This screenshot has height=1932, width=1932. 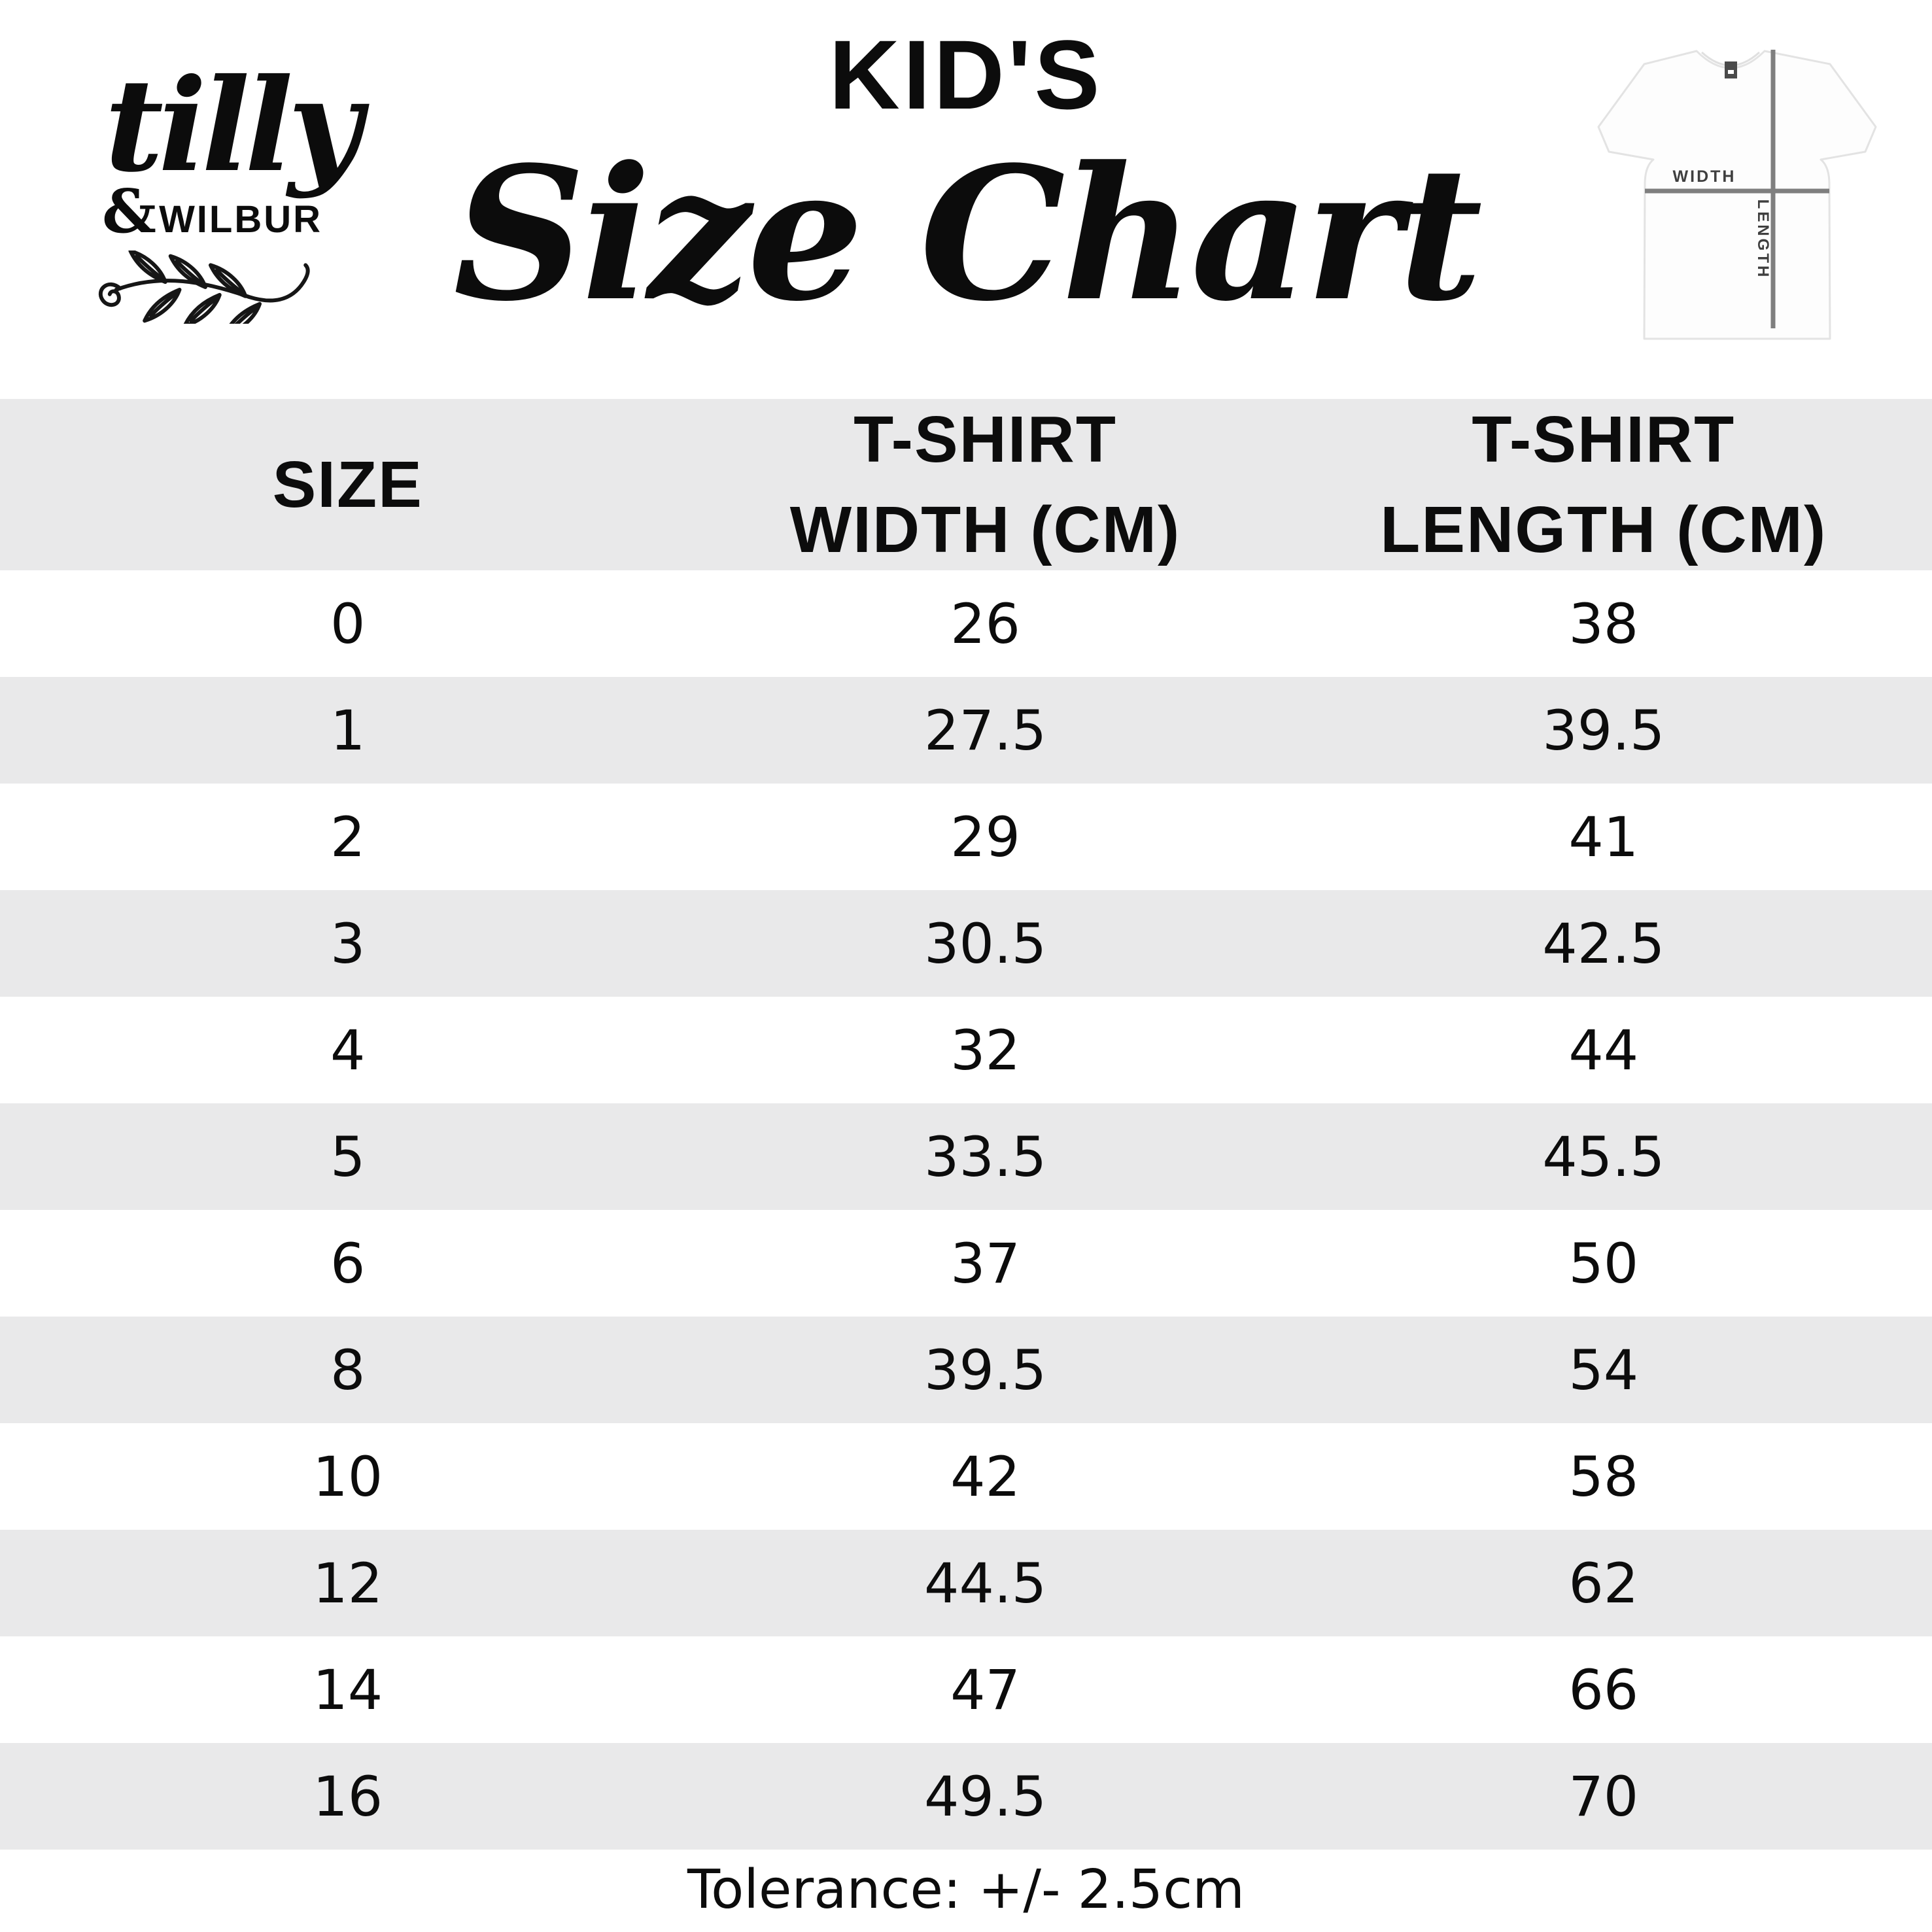 I want to click on length-cell: 70, so click(x=1603, y=1796).